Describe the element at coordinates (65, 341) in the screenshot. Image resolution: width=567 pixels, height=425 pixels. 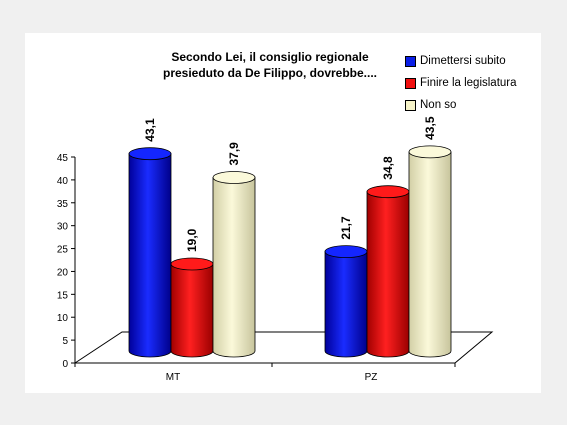
I see `y-tick-label: 5` at that location.